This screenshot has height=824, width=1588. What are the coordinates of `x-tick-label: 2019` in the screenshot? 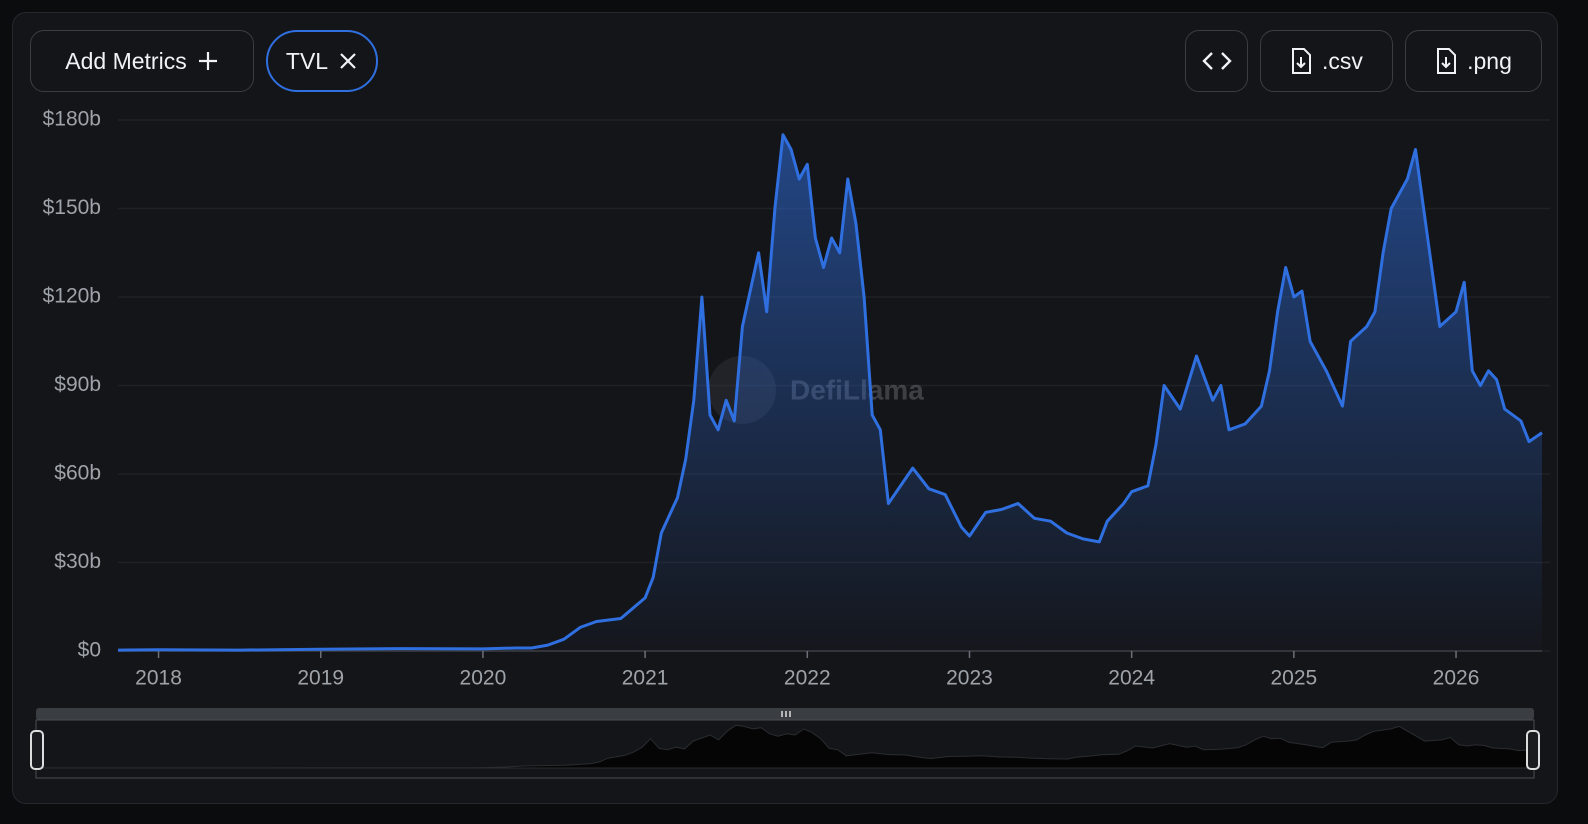 It's located at (320, 678).